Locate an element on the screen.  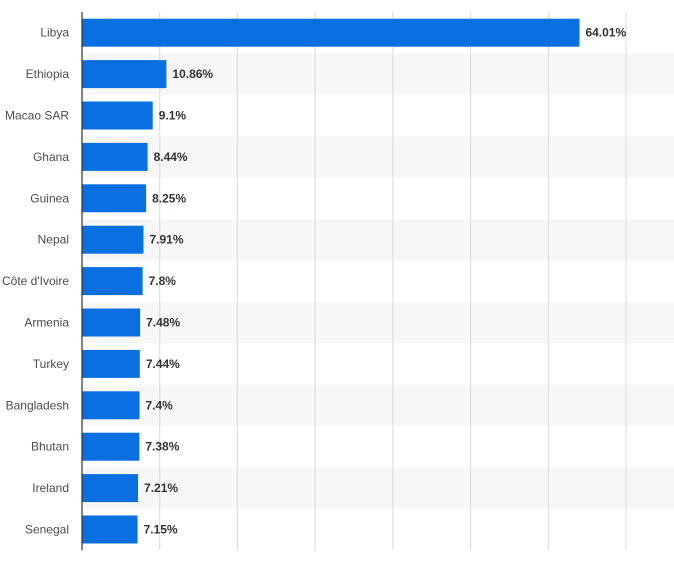
category-label: Guinea is located at coordinates (49, 198).